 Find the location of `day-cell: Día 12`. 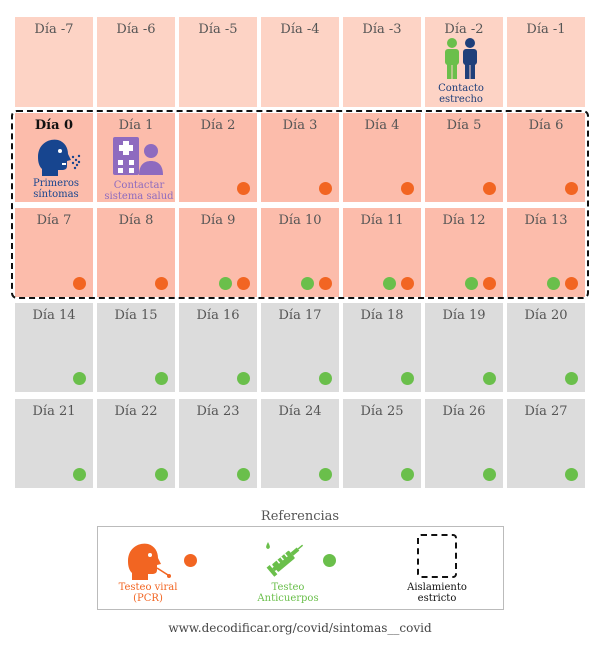

day-cell: Día 12 is located at coordinates (464, 252).